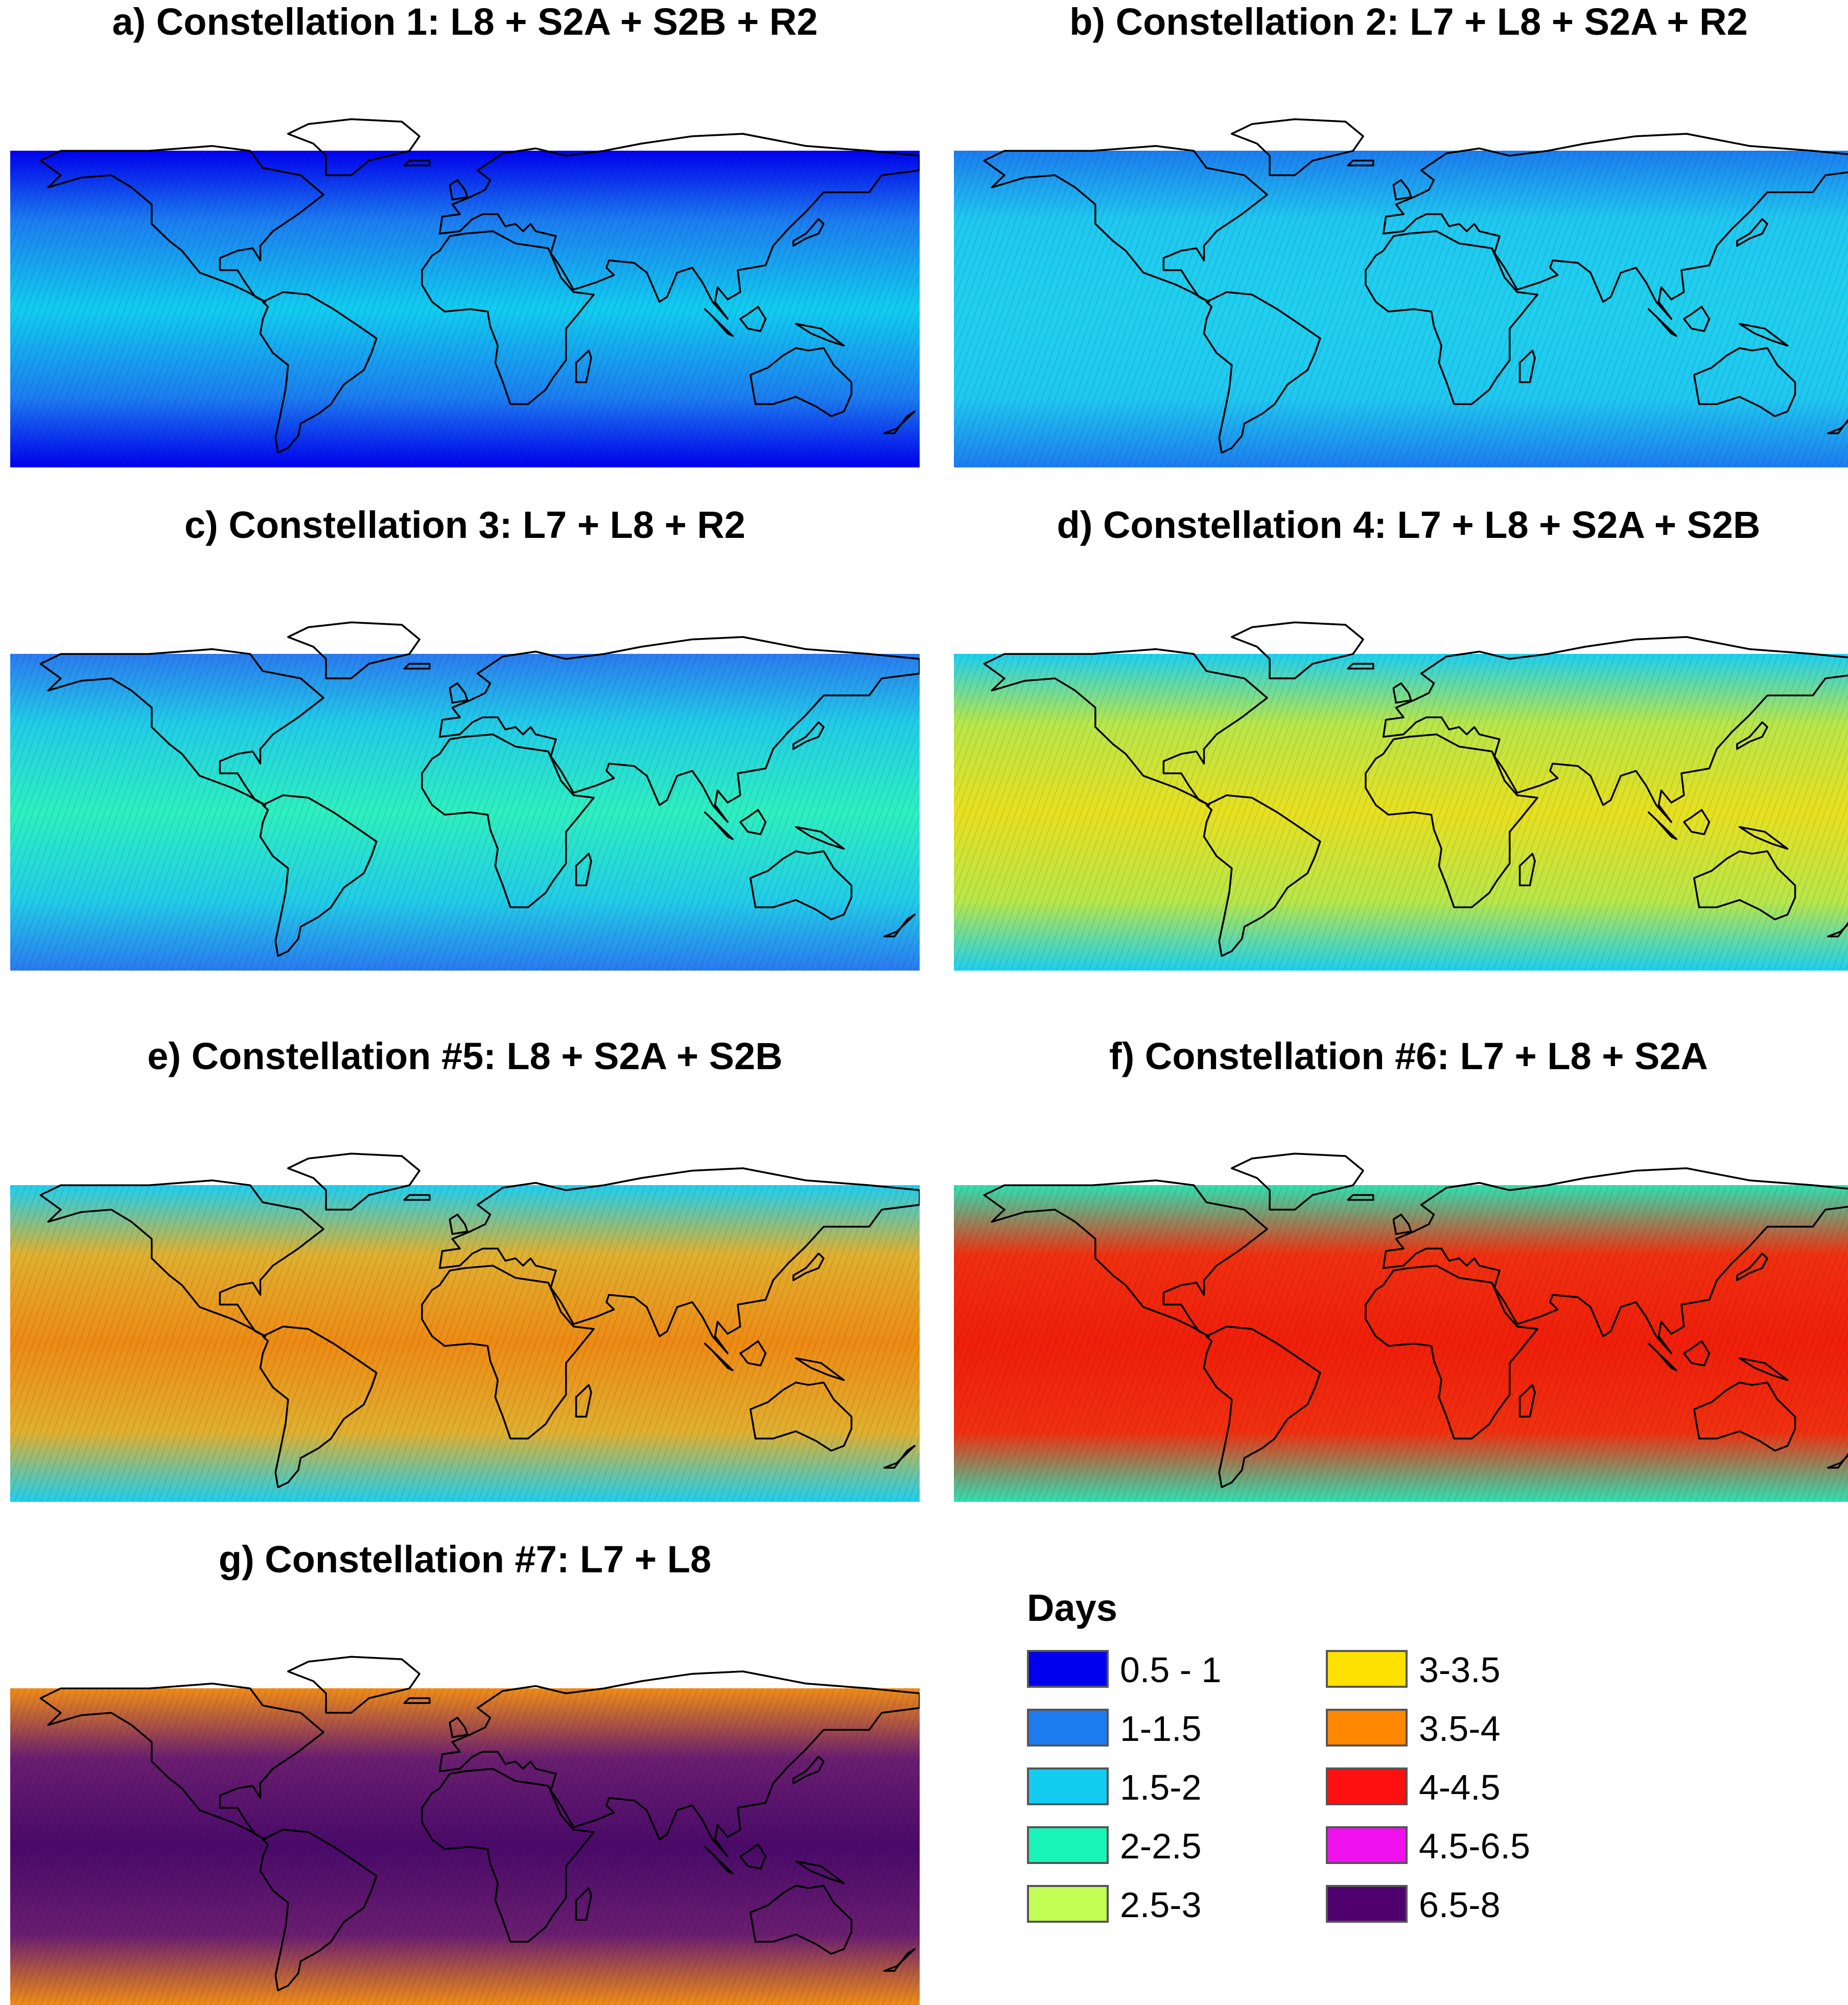  Describe the element at coordinates (1460, 1670) in the screenshot. I see `legend-label: 3-3.5` at that location.